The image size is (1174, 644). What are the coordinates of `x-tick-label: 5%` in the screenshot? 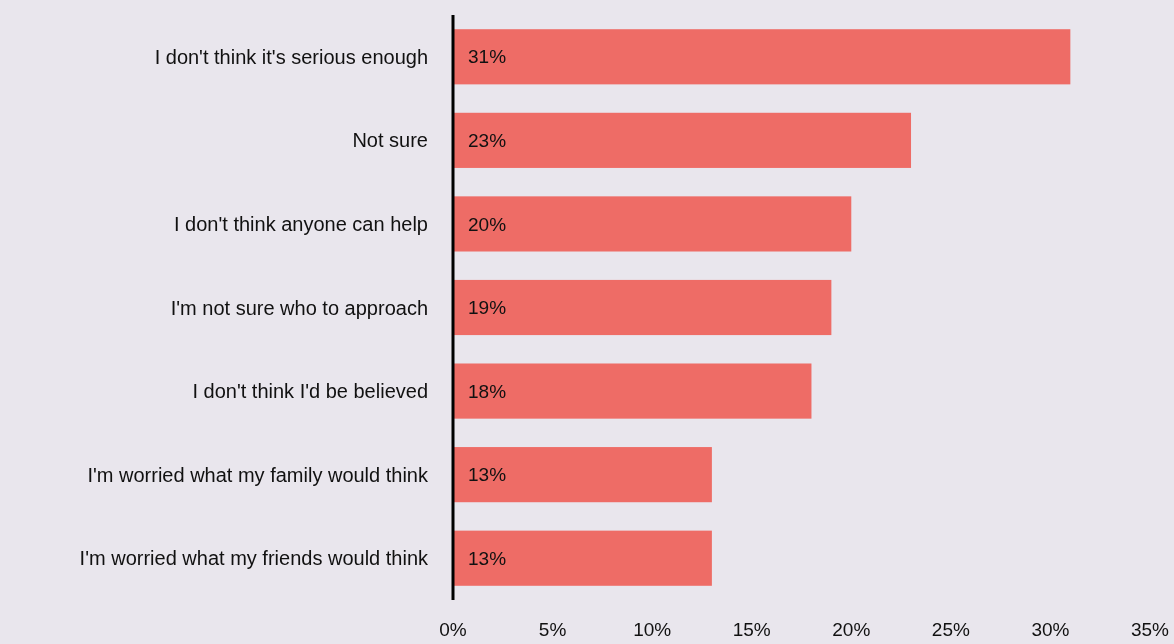 It's located at (552, 629).